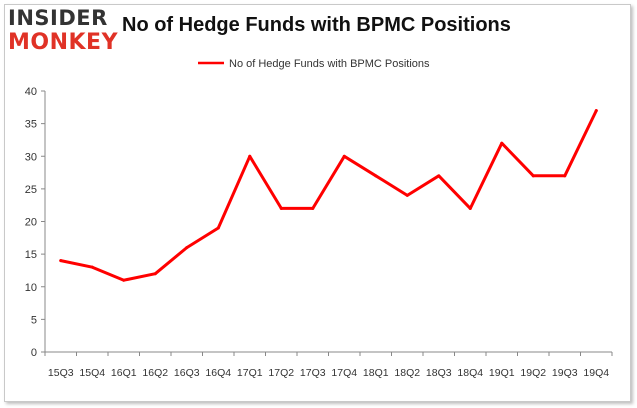 The height and width of the screenshot is (408, 637). I want to click on logo-line-1: INSIDER, so click(58, 18).